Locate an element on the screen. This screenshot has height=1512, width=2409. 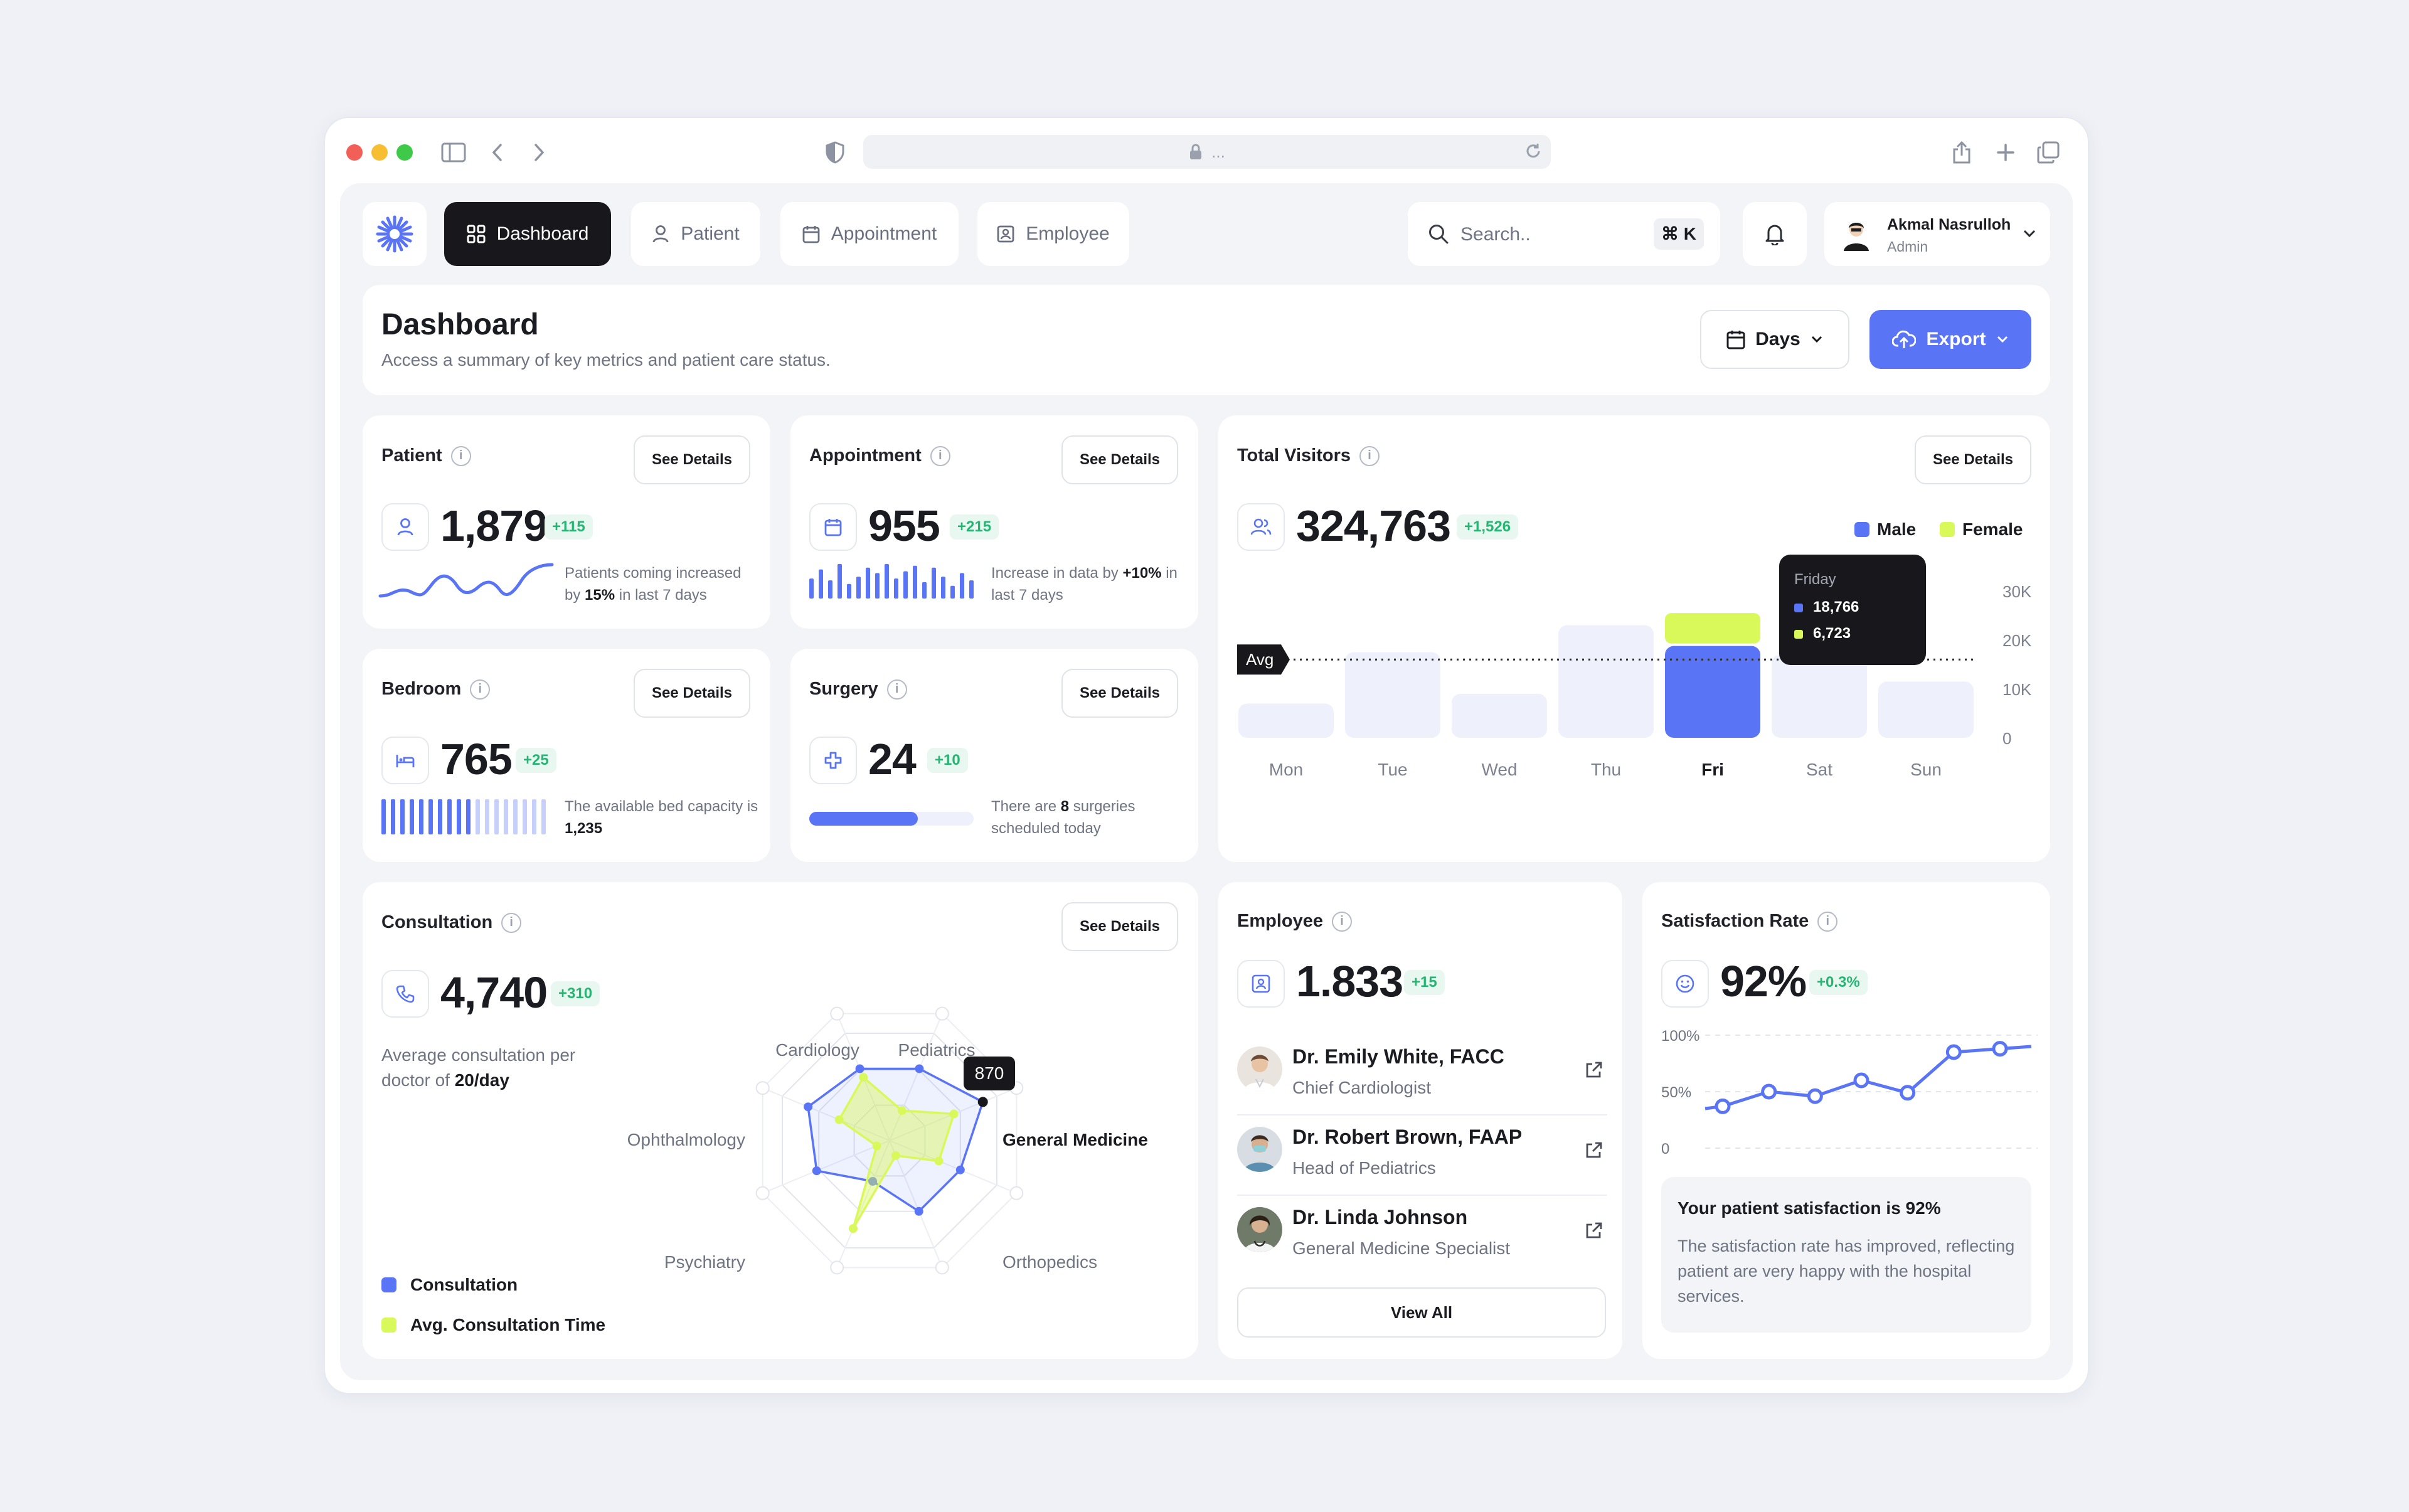
nav-appointment-label: Appointment is located at coordinates (884, 233).